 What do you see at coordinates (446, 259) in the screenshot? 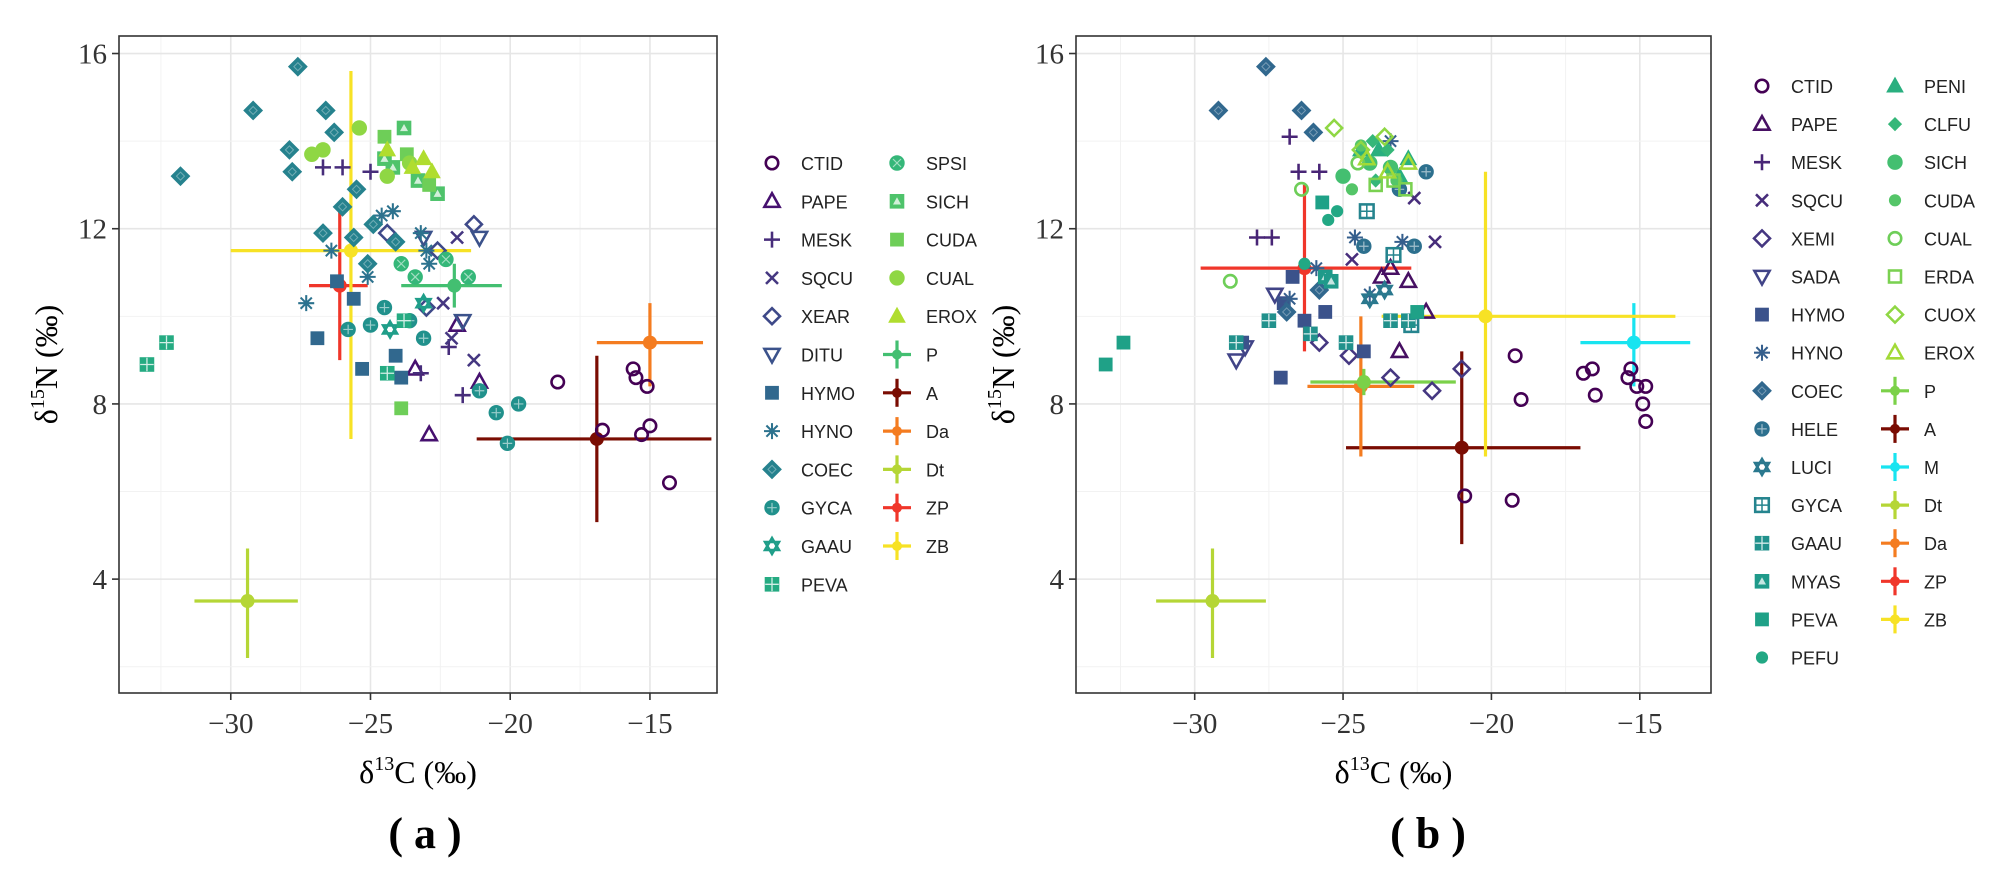
I see `point-SPSI` at bounding box center [446, 259].